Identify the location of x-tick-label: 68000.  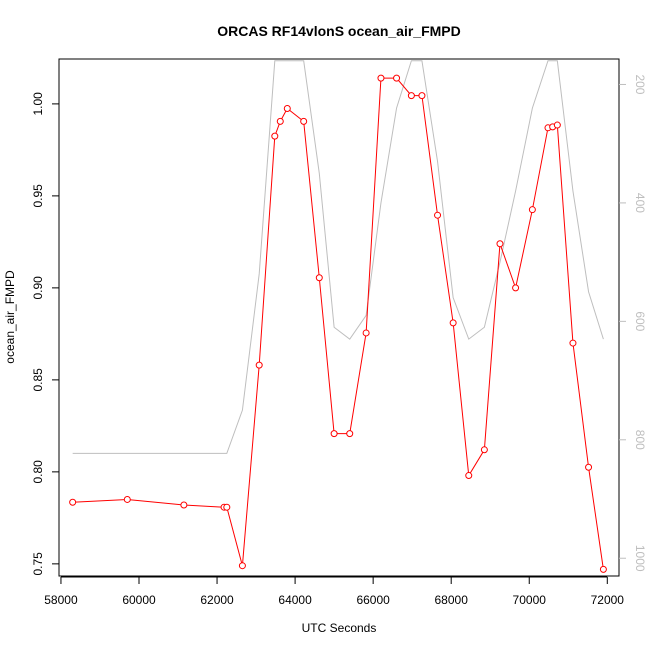
(452, 600).